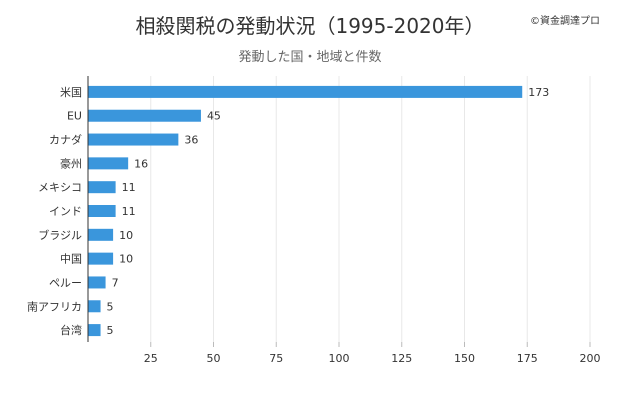 The width and height of the screenshot is (620, 400). I want to click on category-label: カナダ, so click(65, 140).